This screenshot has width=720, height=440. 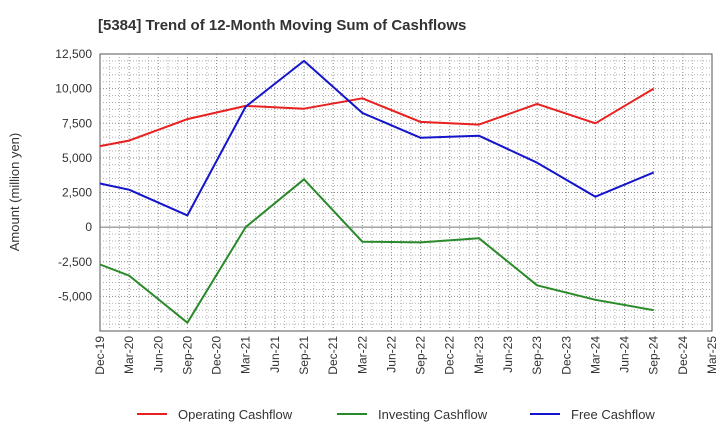 What do you see at coordinates (508, 354) in the screenshot?
I see `x-tick-label: Jun-23` at bounding box center [508, 354].